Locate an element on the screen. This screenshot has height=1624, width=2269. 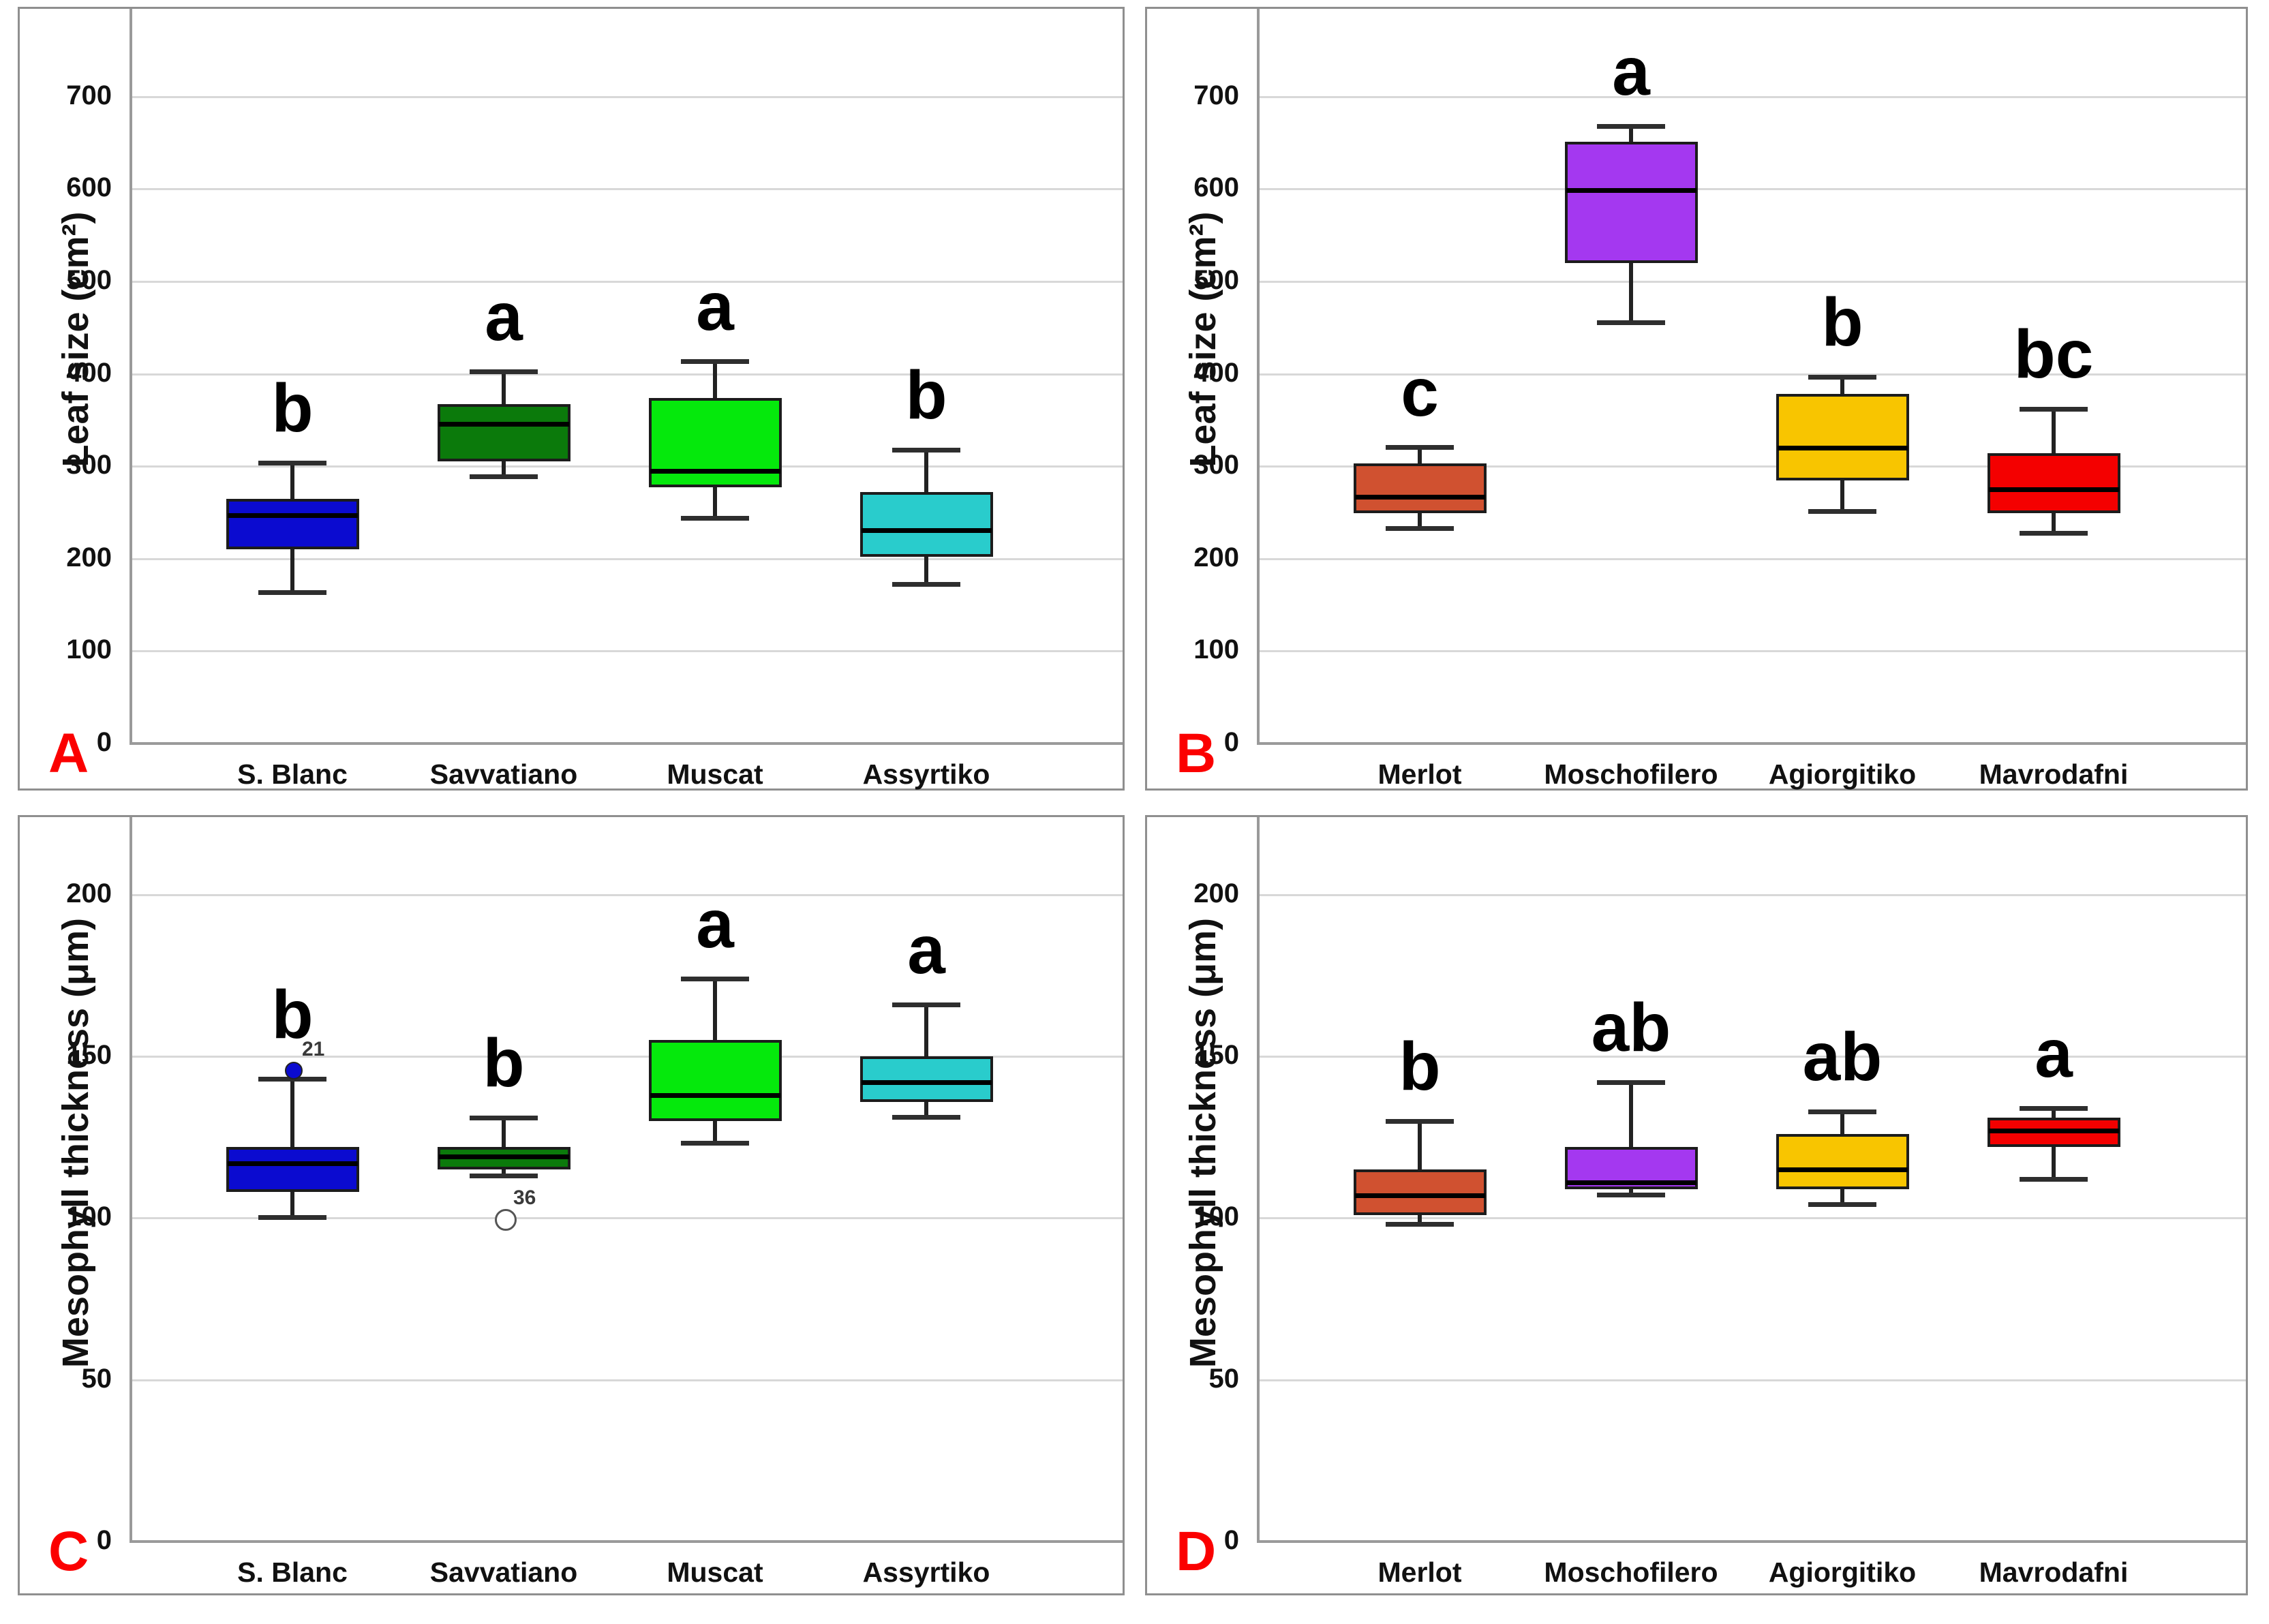
y-axis-title: Mesophyll thickness (μm) is located at coordinates (1203, 1143).